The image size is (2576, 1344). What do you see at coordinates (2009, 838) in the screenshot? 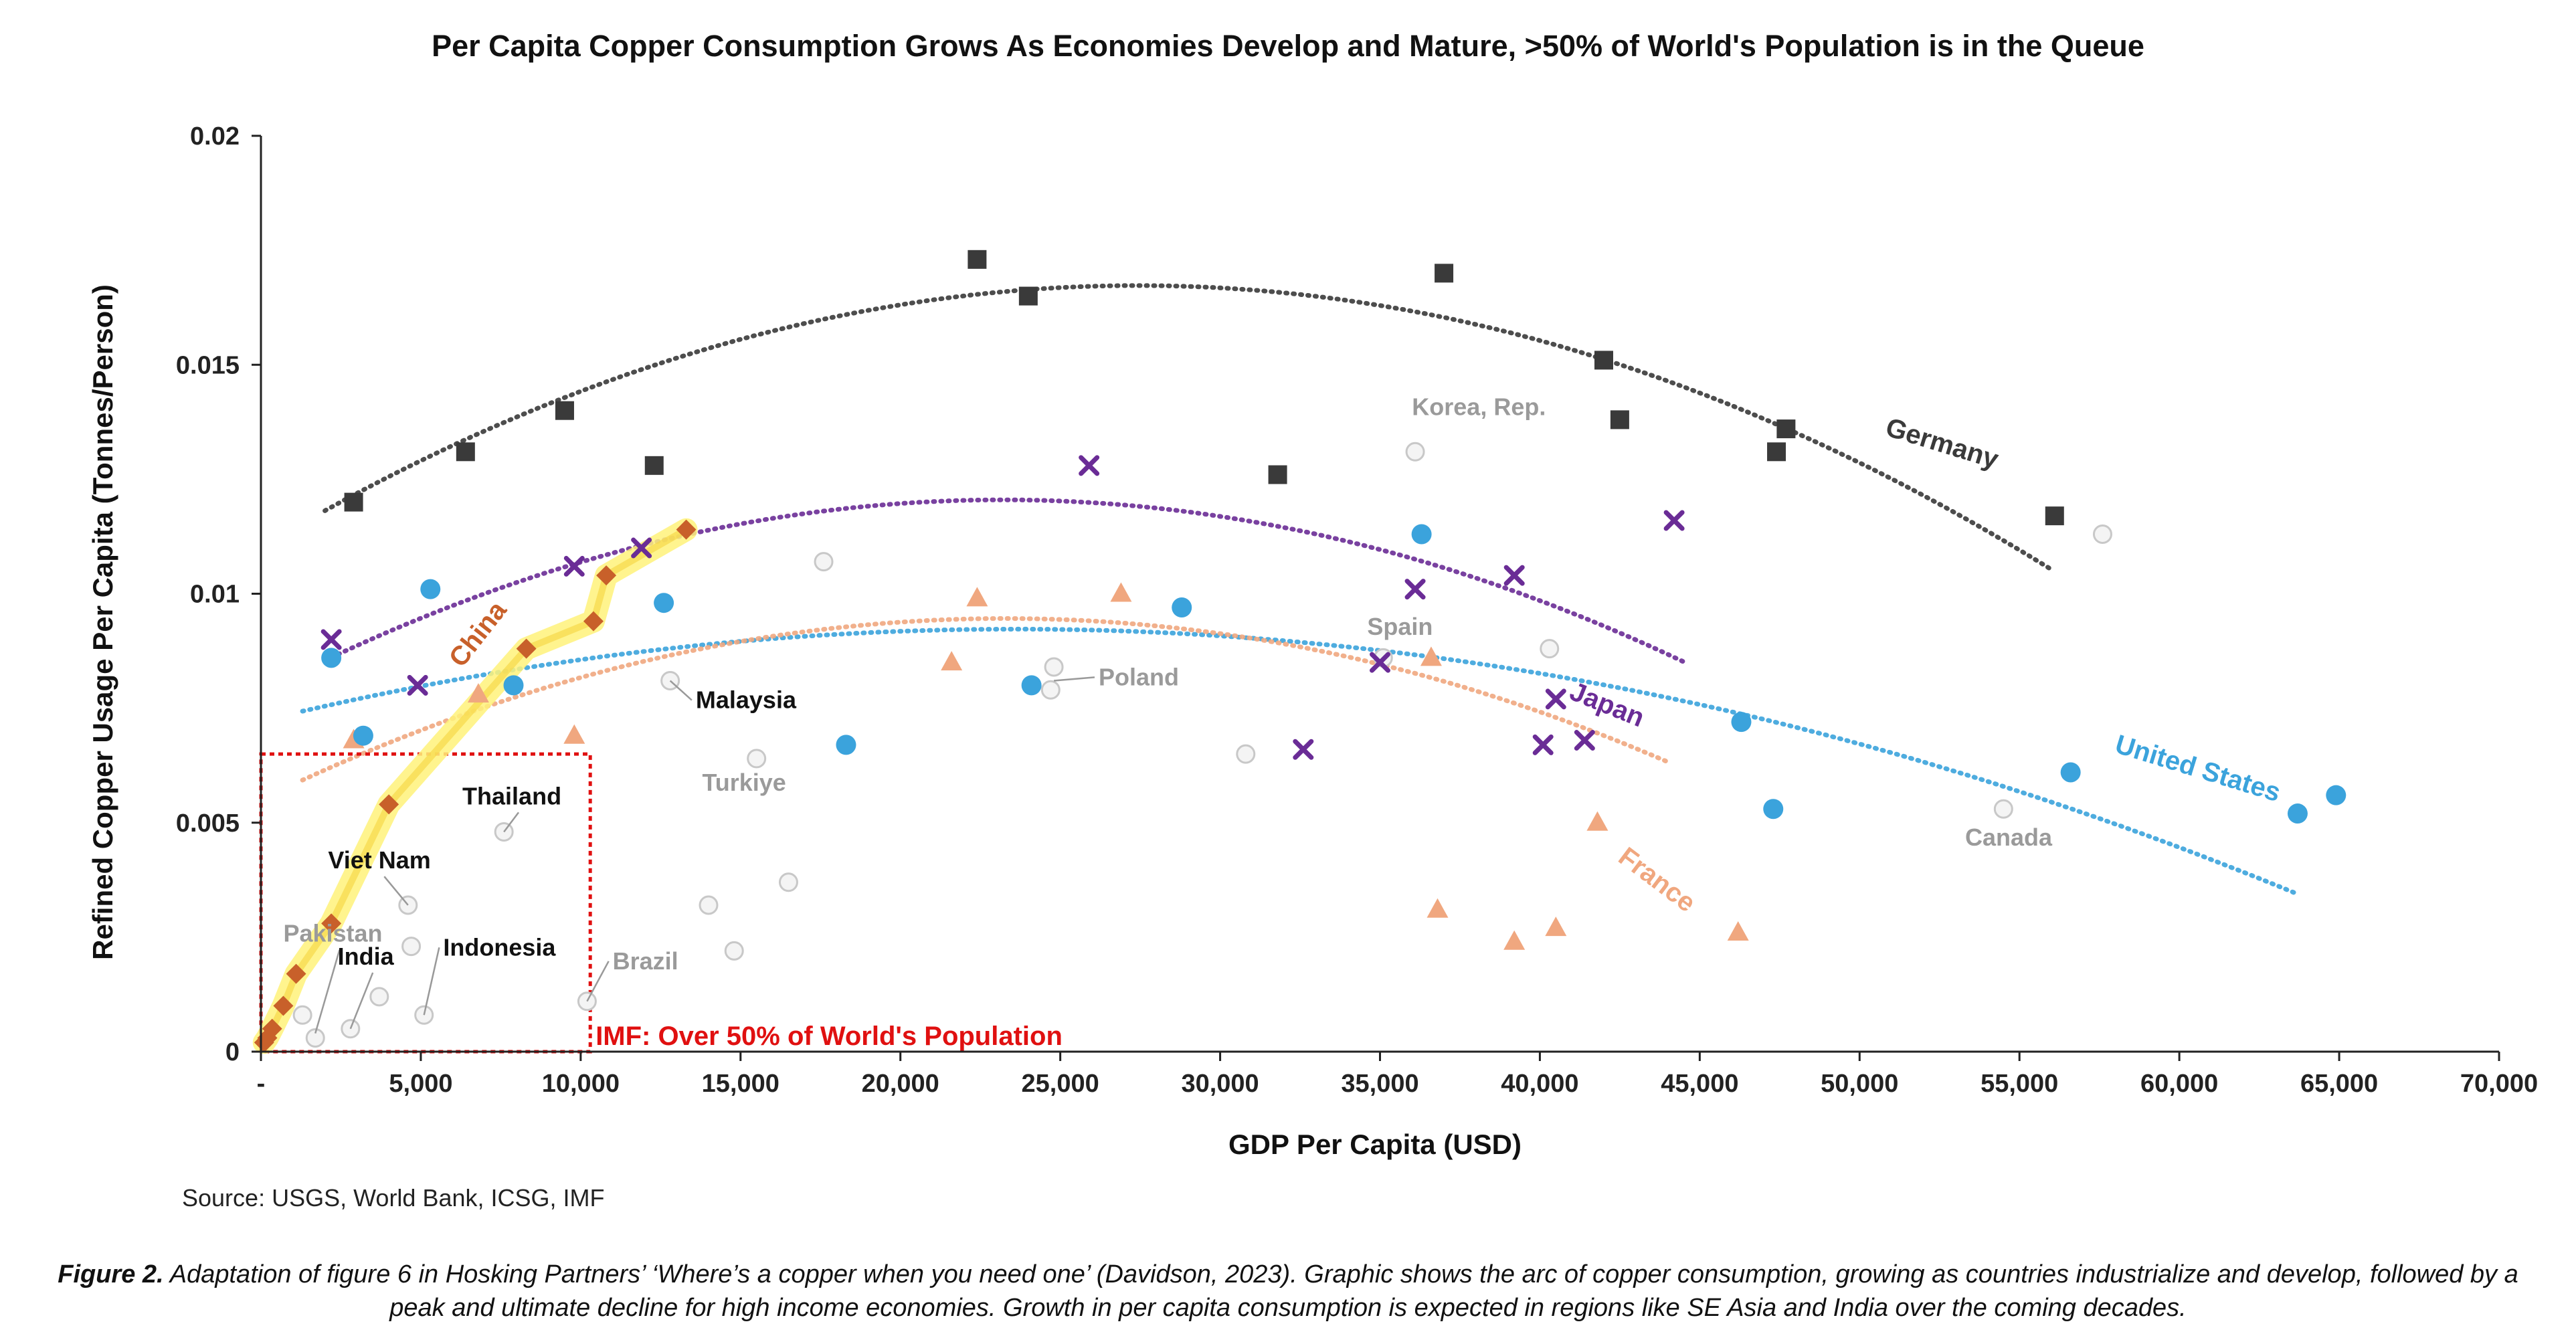
I see `annotation-label: Canada` at bounding box center [2009, 838].